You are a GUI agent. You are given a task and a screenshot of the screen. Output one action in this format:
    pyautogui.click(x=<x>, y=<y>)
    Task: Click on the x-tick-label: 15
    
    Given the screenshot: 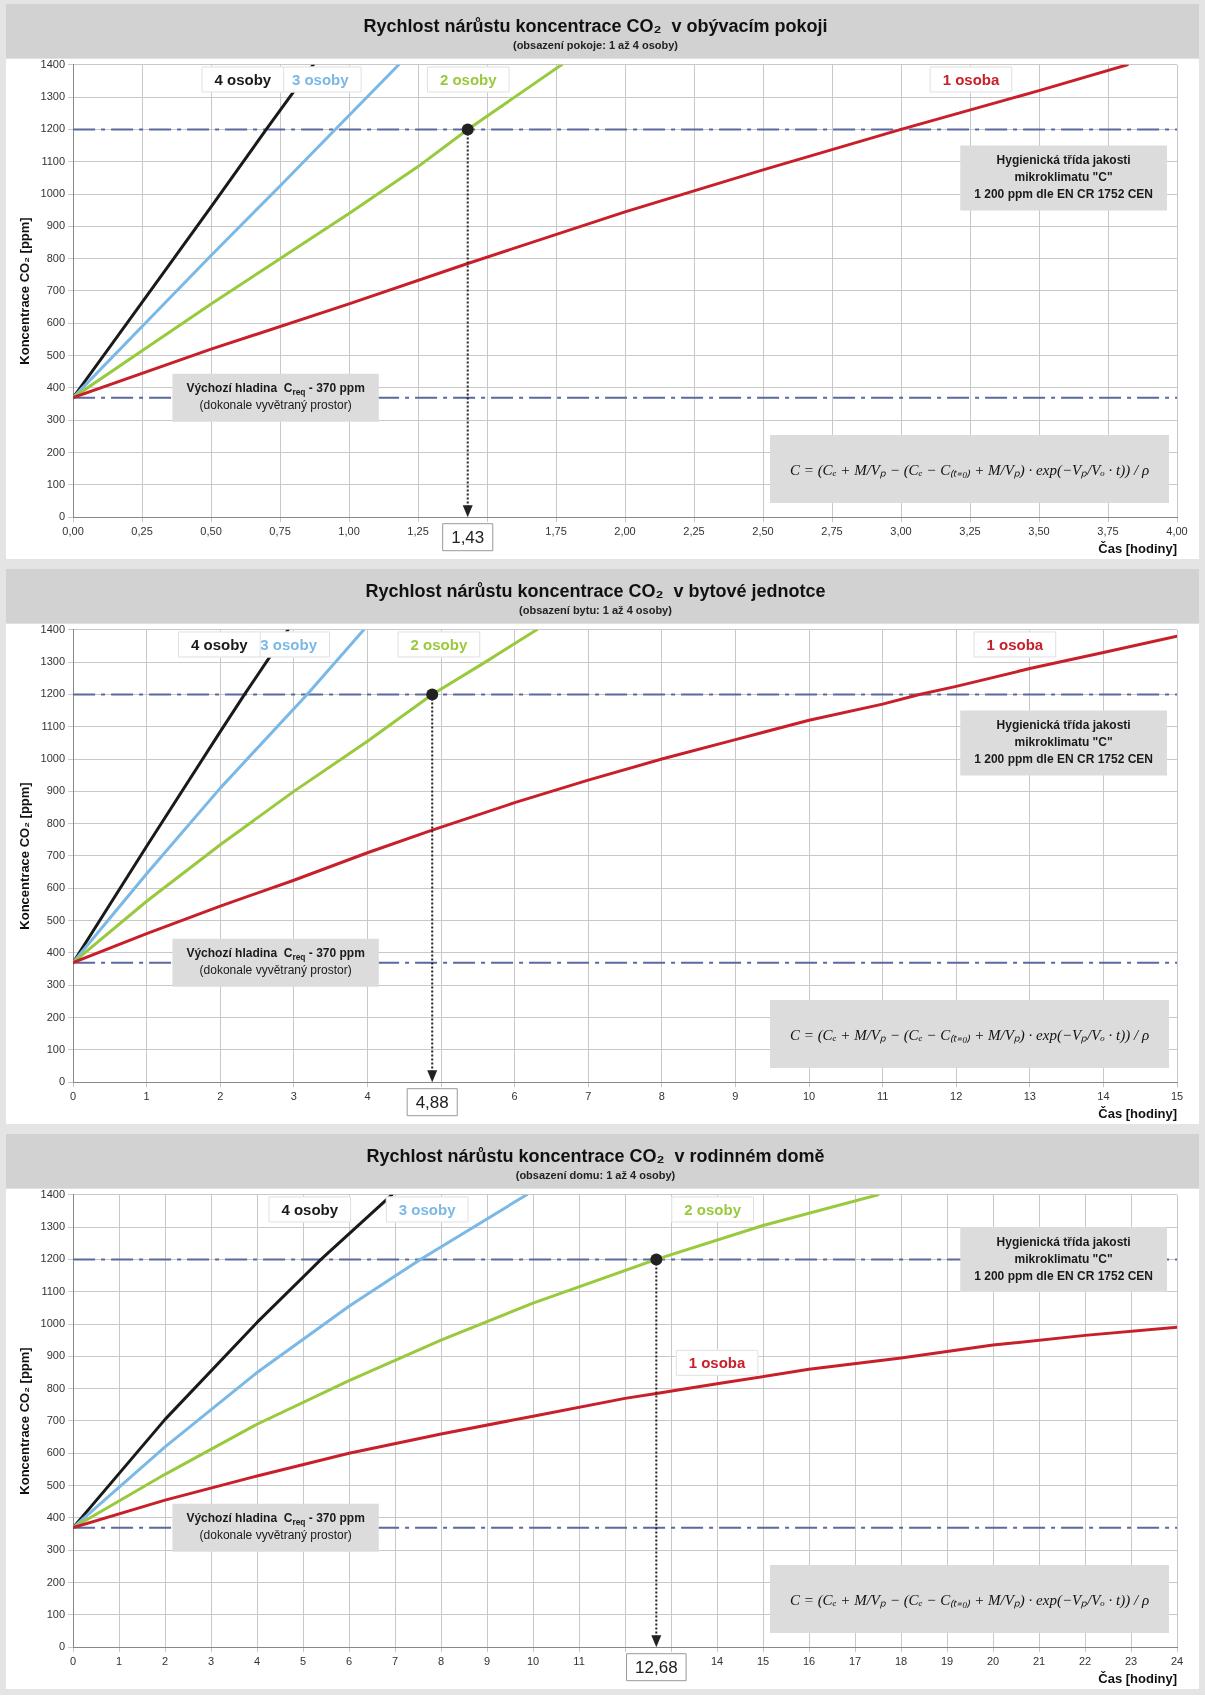 What is the action you would take?
    pyautogui.click(x=763, y=1660)
    